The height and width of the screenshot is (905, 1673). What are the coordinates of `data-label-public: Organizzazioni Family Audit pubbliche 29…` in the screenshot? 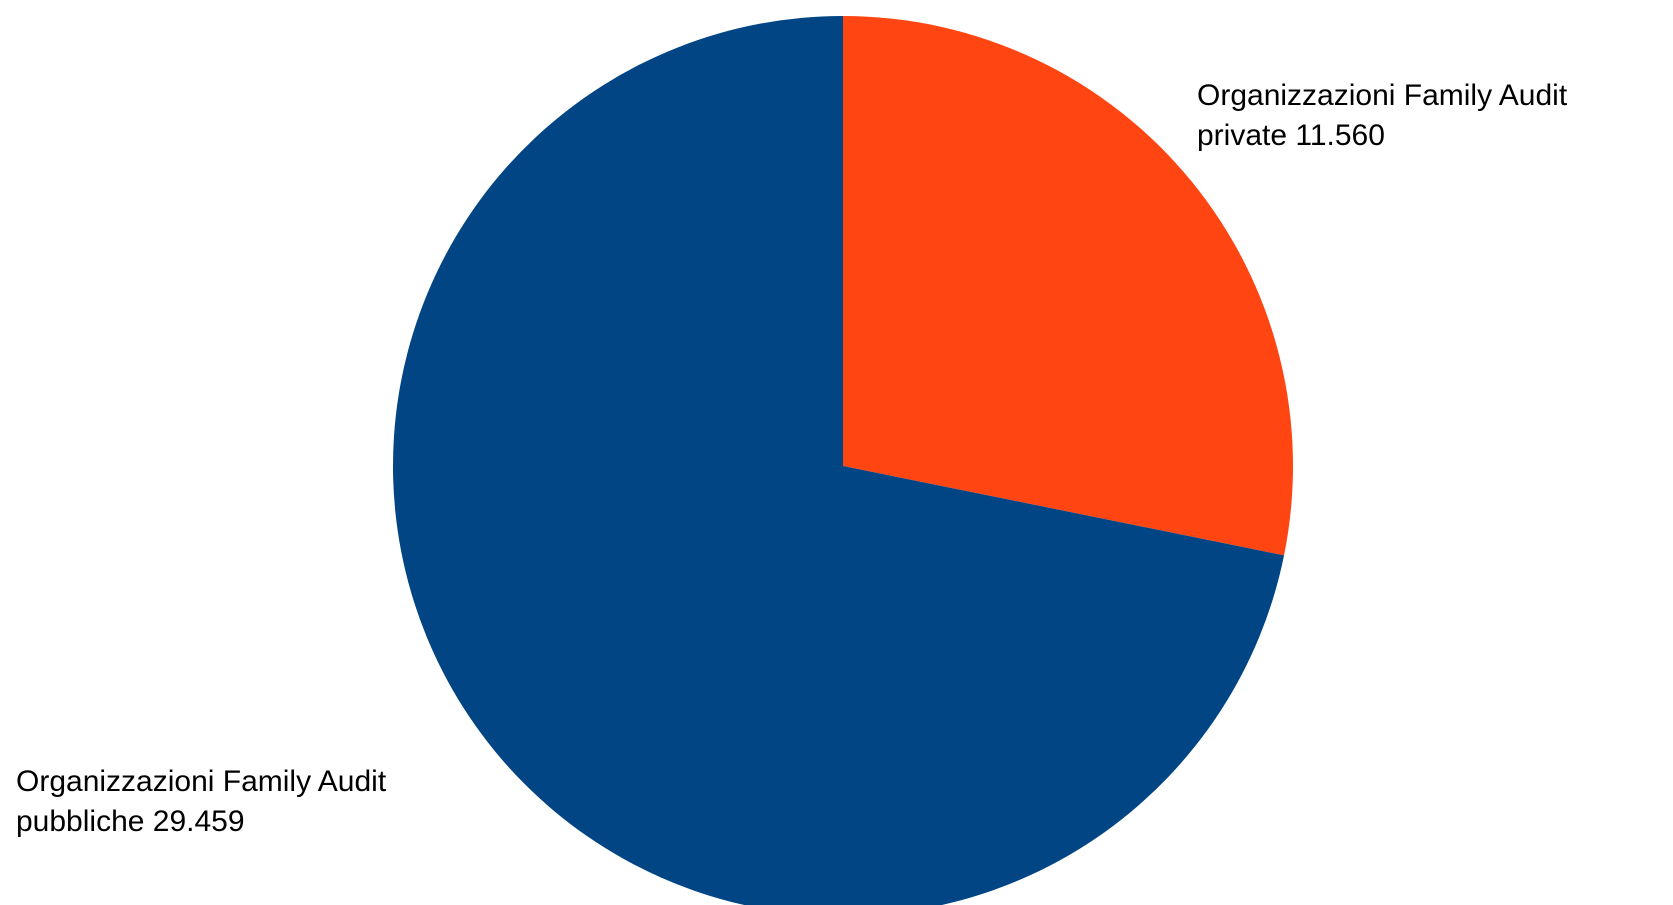 It's located at (201, 802).